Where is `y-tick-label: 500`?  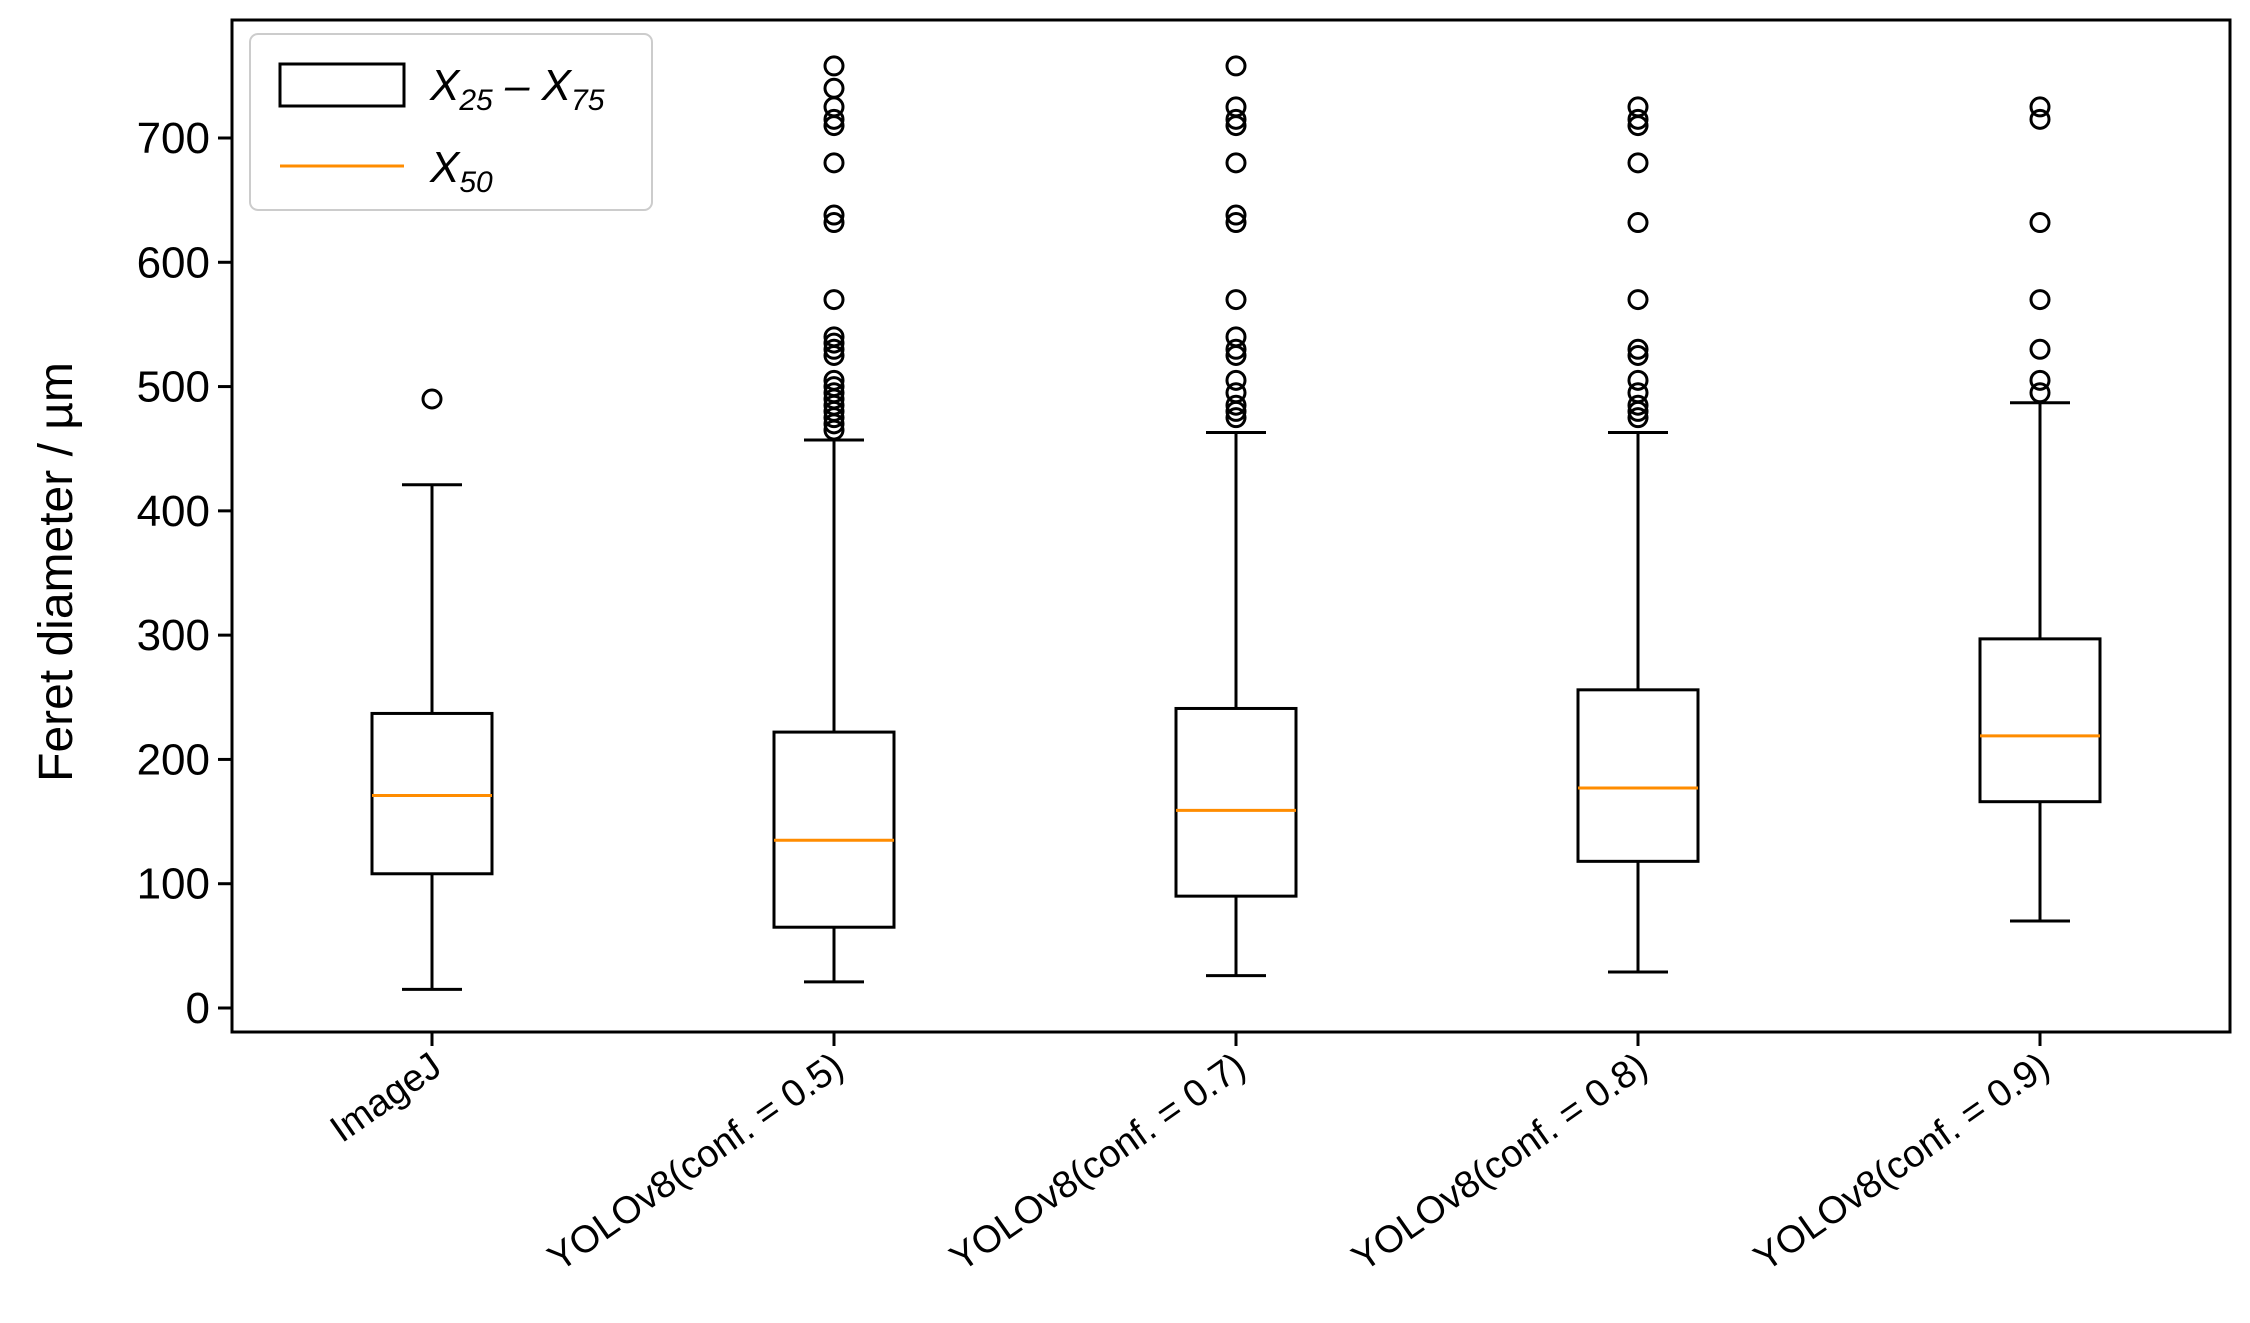 y-tick-label: 500 is located at coordinates (173, 387).